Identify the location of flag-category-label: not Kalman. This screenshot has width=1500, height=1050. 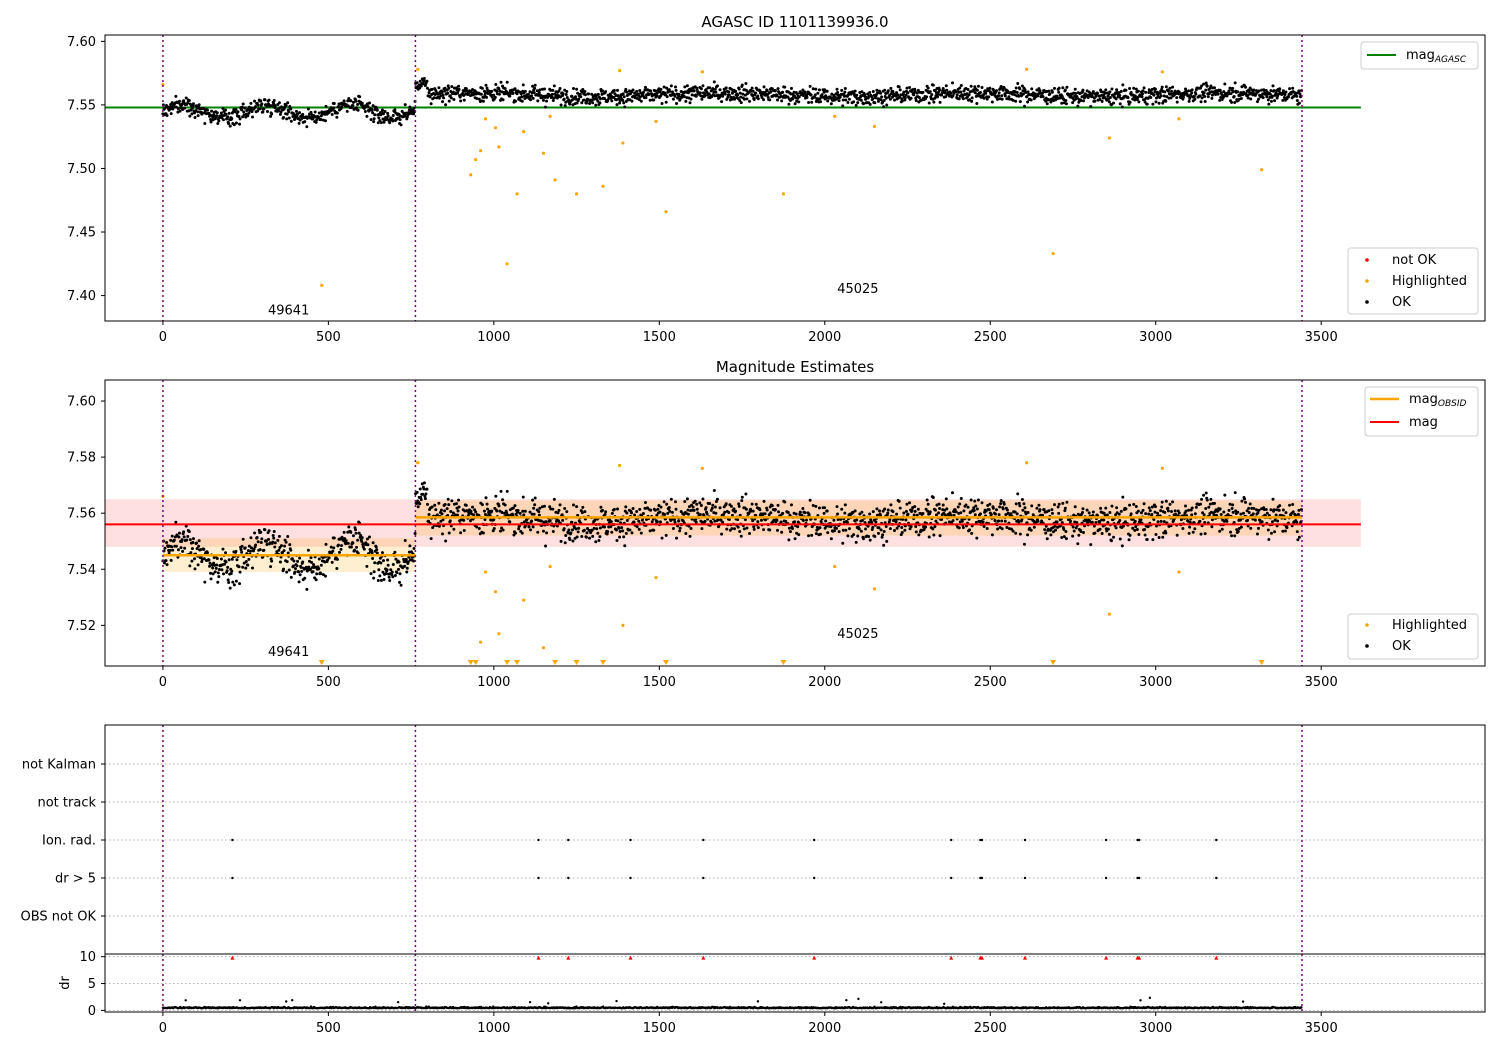
(59, 765).